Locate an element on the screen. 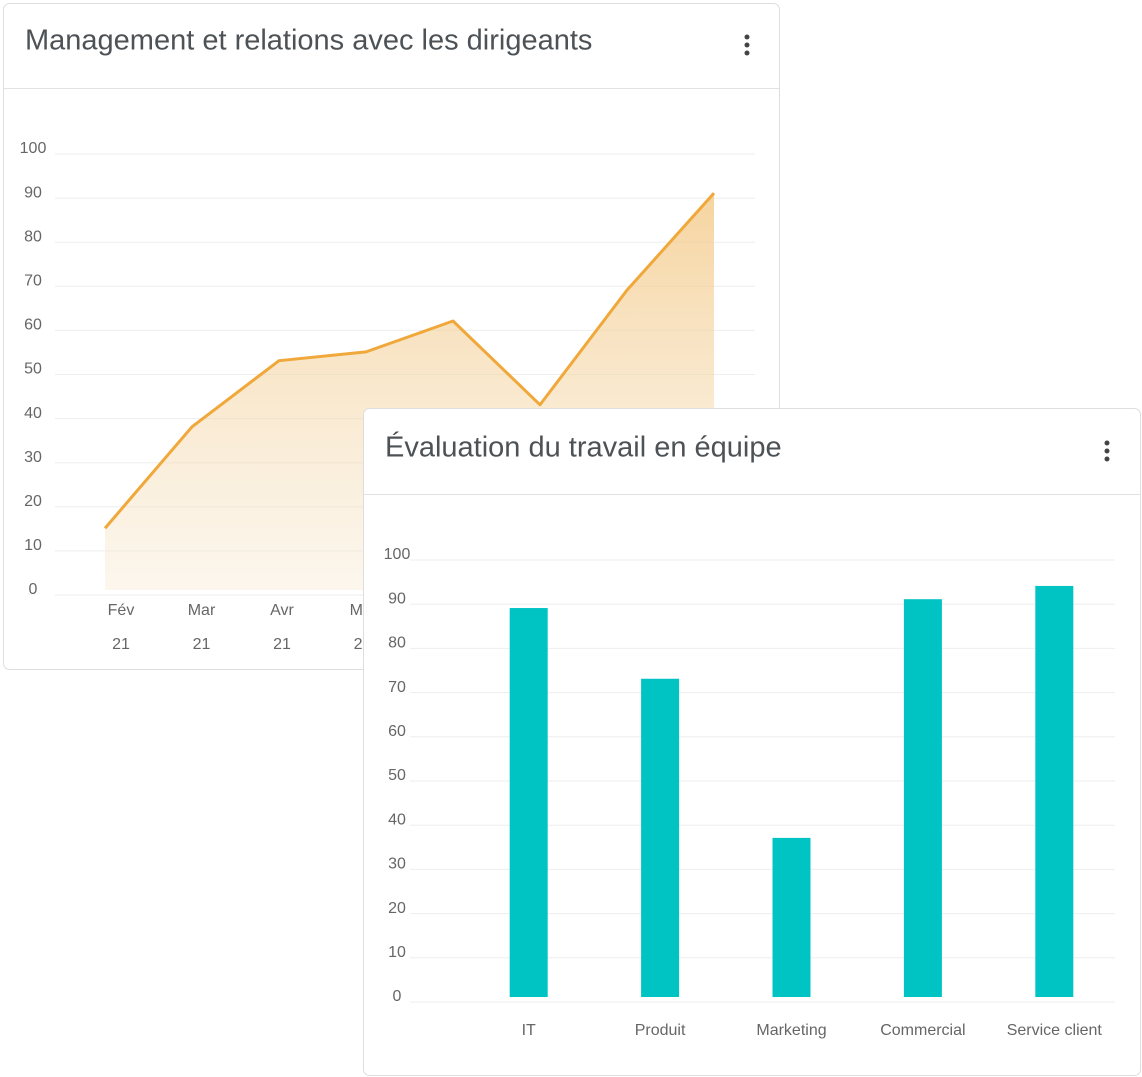 The image size is (1142, 1077). x-tick-label: Service client is located at coordinates (1055, 1030).